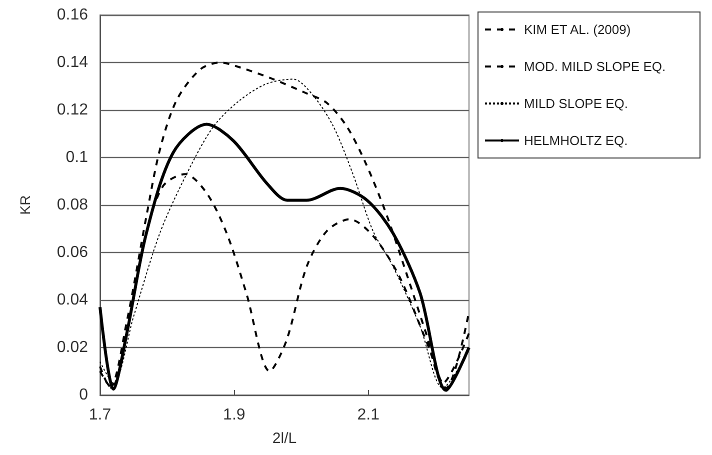 The image size is (712, 455). I want to click on y-tick-label: 0.14, so click(72, 62).